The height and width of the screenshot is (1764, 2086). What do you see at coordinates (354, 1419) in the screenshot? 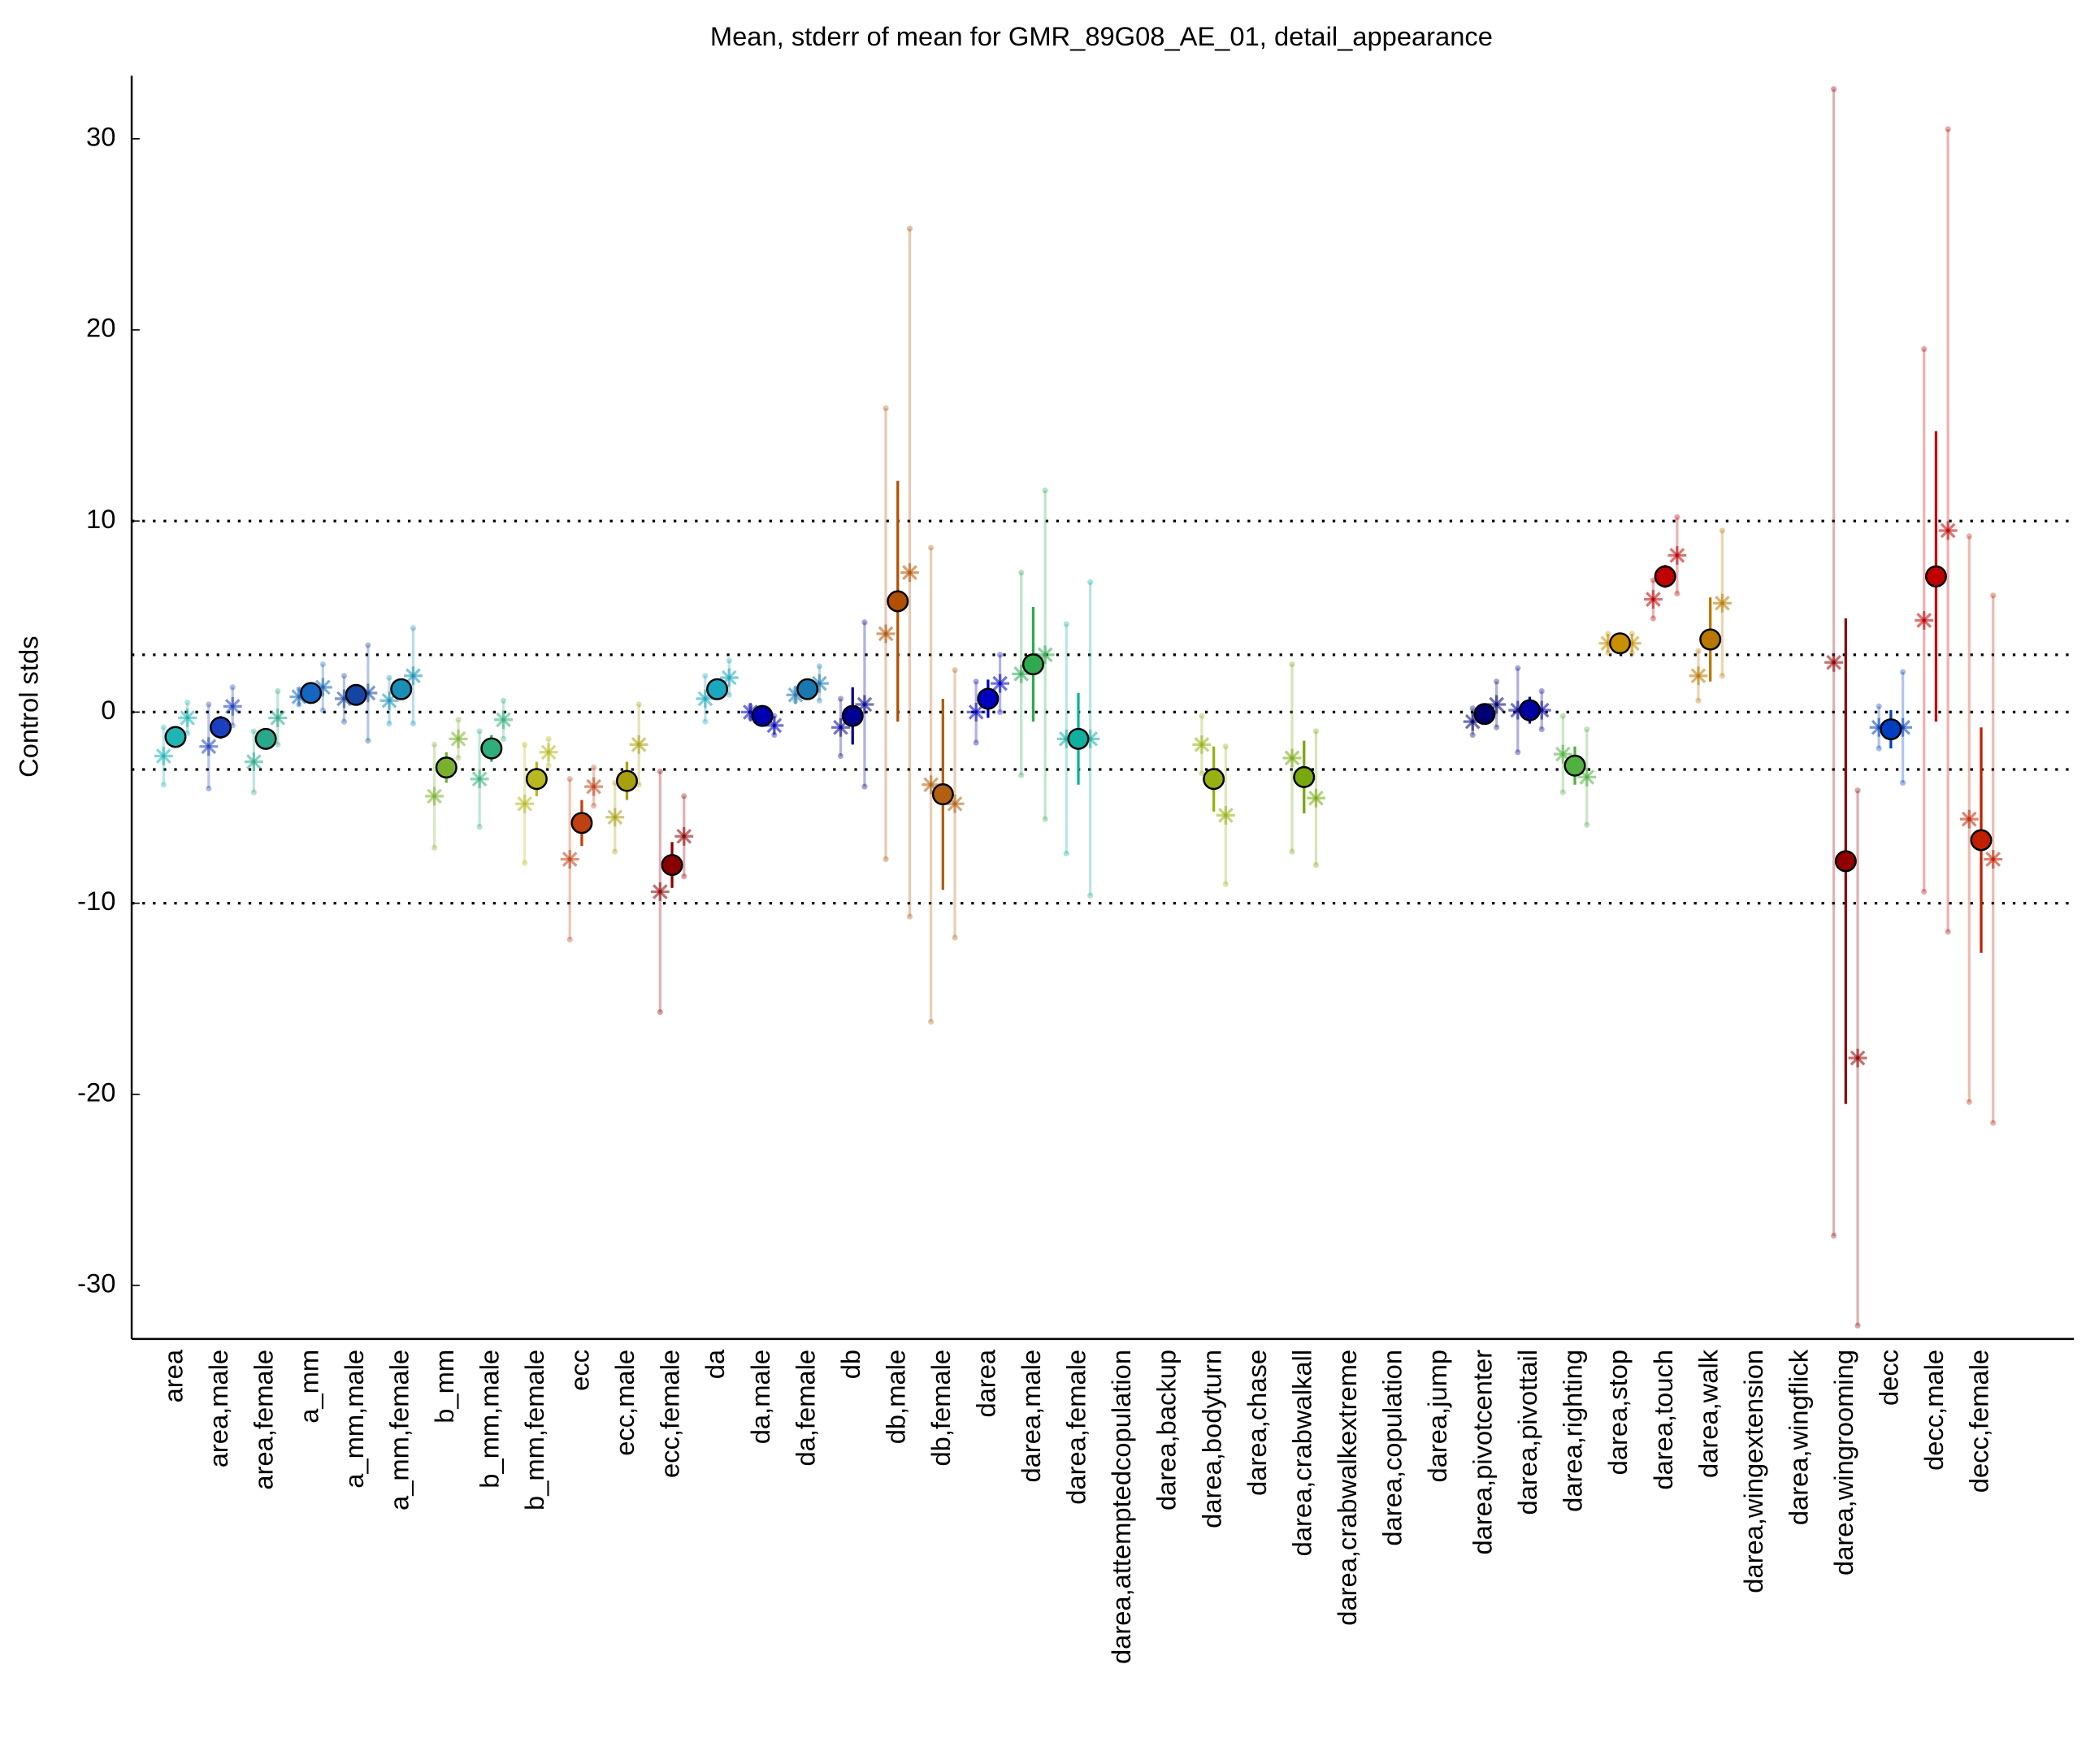
I see `x-tick-label: a_mm,male` at bounding box center [354, 1419].